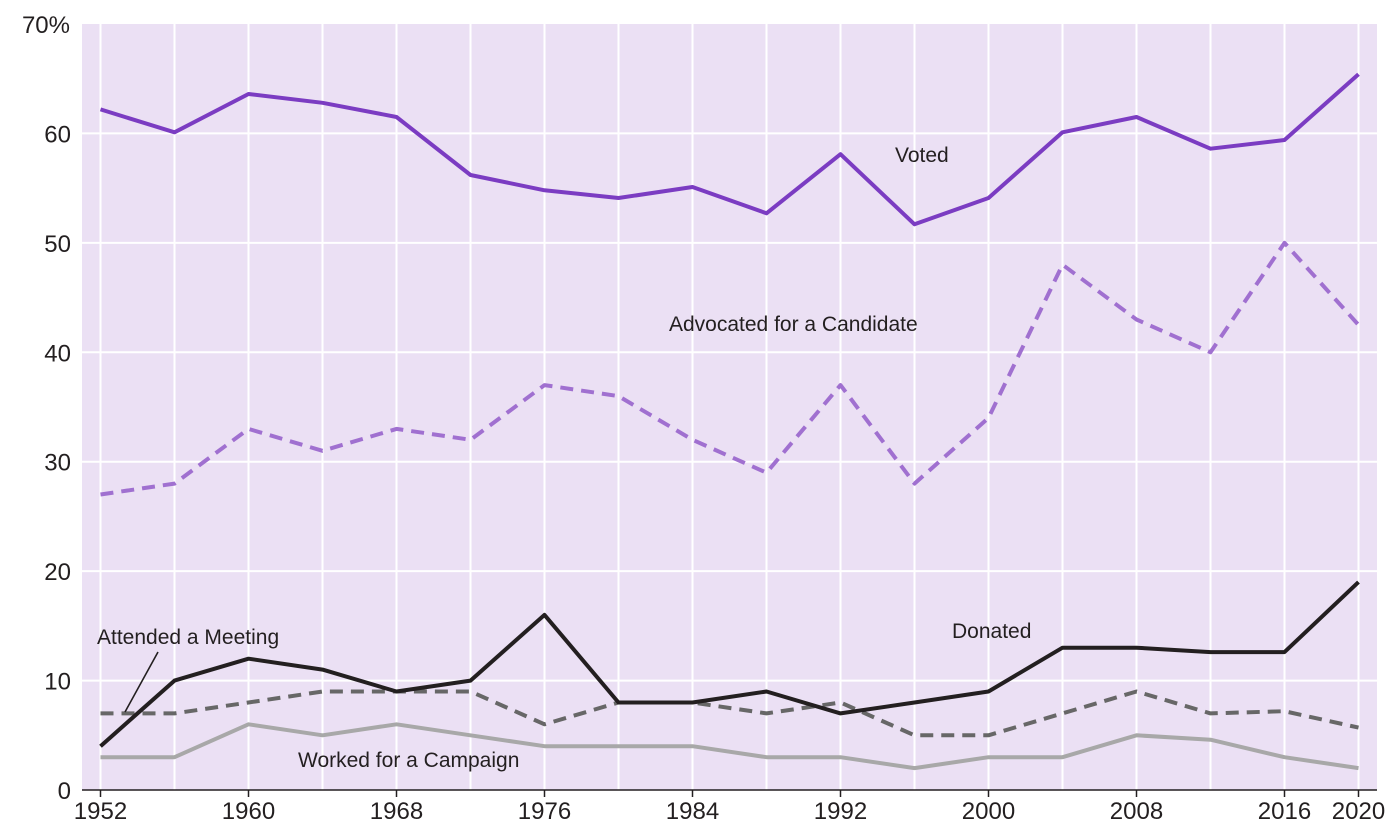 Image resolution: width=1393 pixels, height=840 pixels. What do you see at coordinates (64, 791) in the screenshot?
I see `y-tick-label-0: 0` at bounding box center [64, 791].